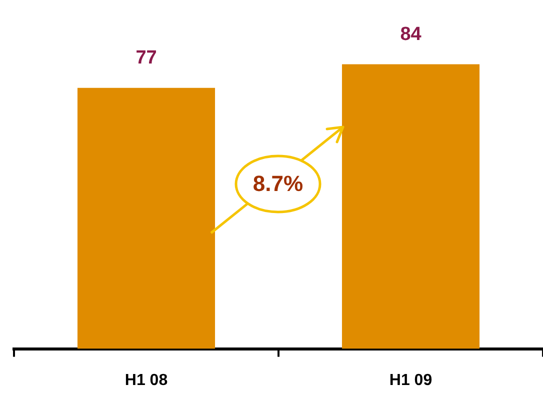  I want to click on x-tick-label: H1 09, so click(410, 380).